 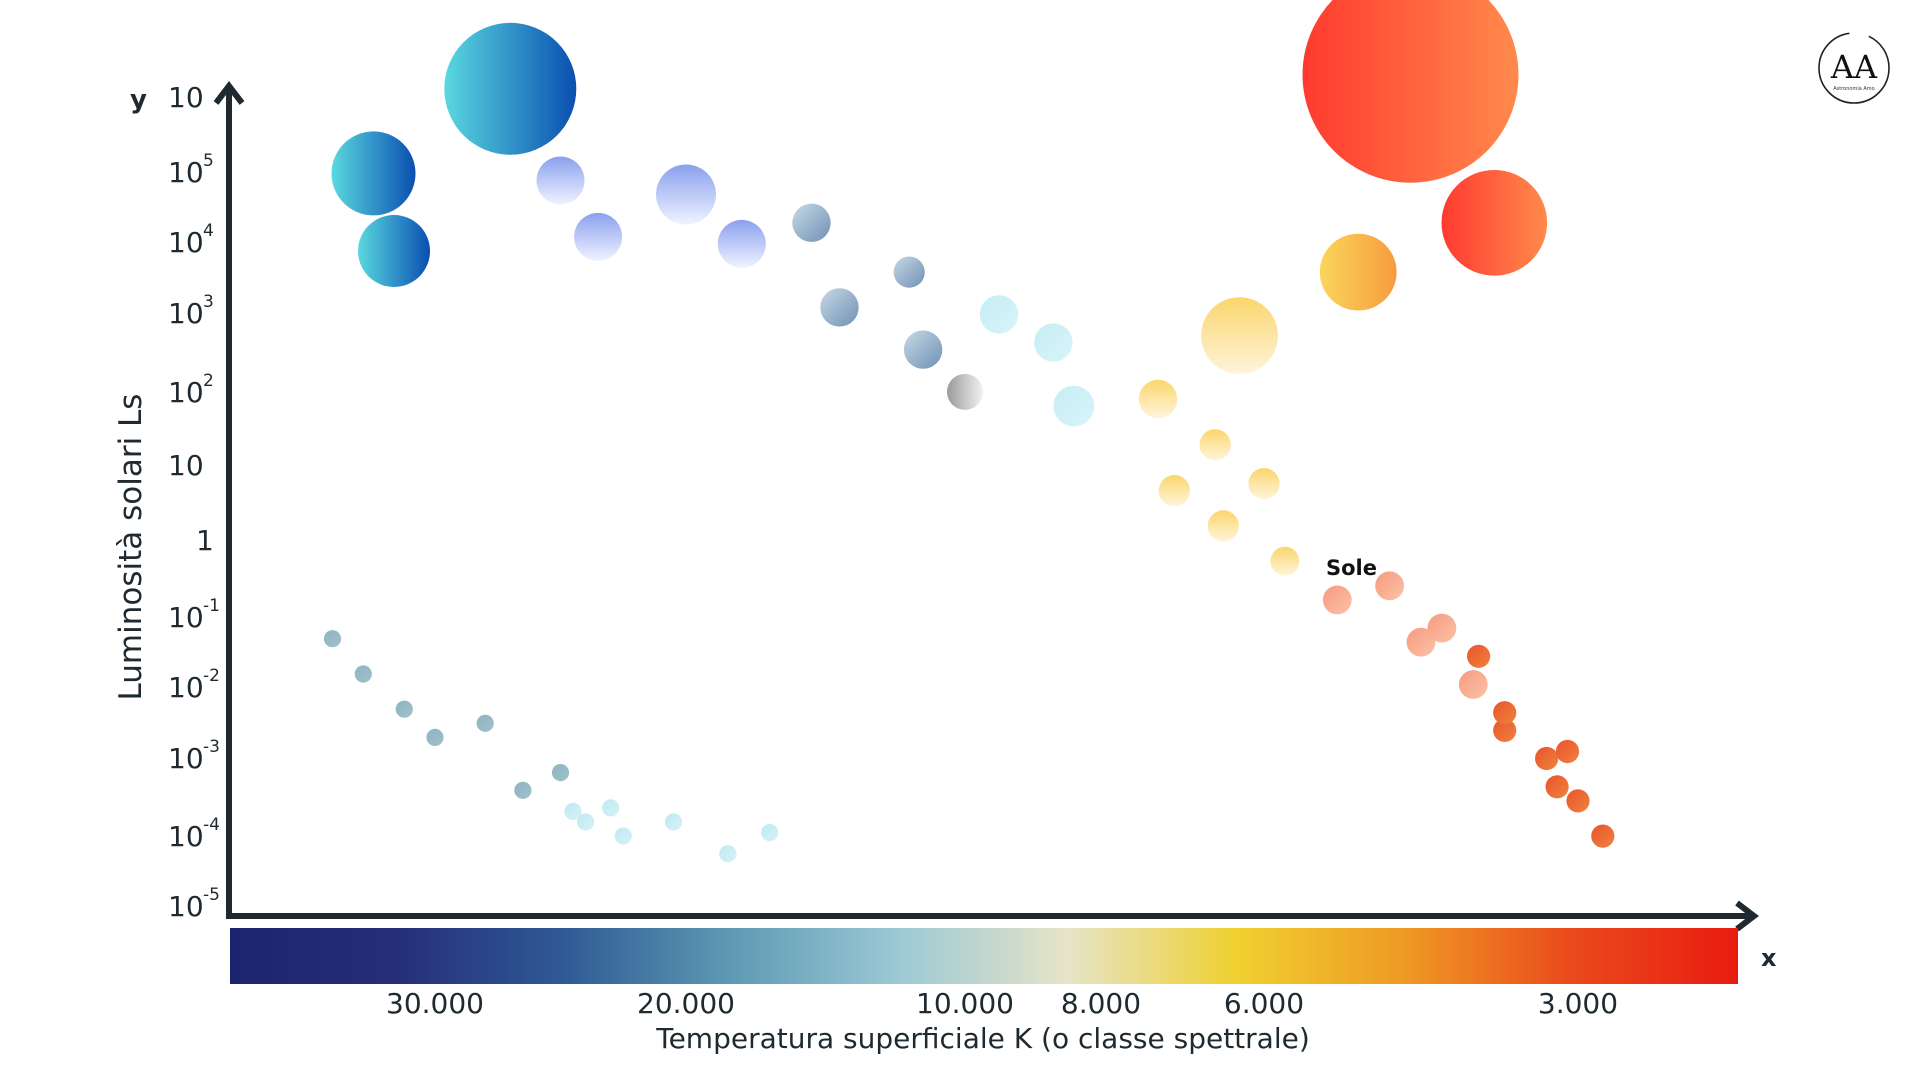 What do you see at coordinates (1264, 1003) in the screenshot?
I see `x-tick-label: 6.000` at bounding box center [1264, 1003].